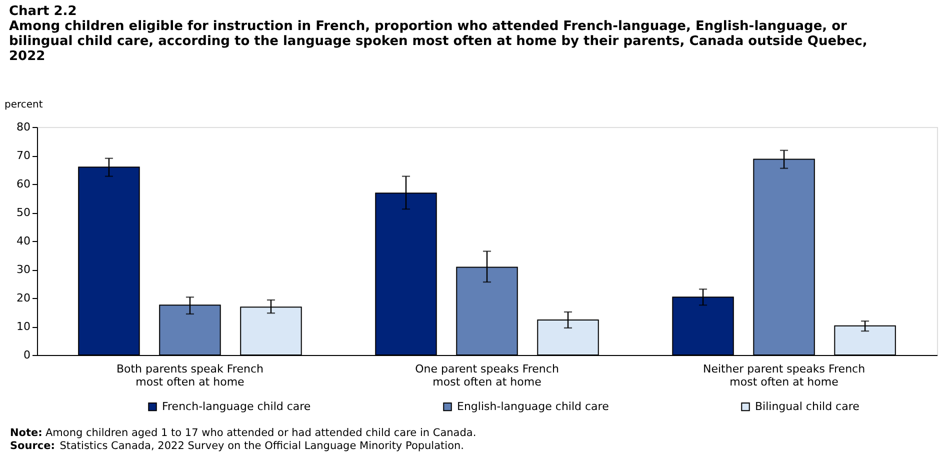 The width and height of the screenshot is (945, 455). What do you see at coordinates (23, 212) in the screenshot?
I see `y-tick-label: 50` at bounding box center [23, 212].